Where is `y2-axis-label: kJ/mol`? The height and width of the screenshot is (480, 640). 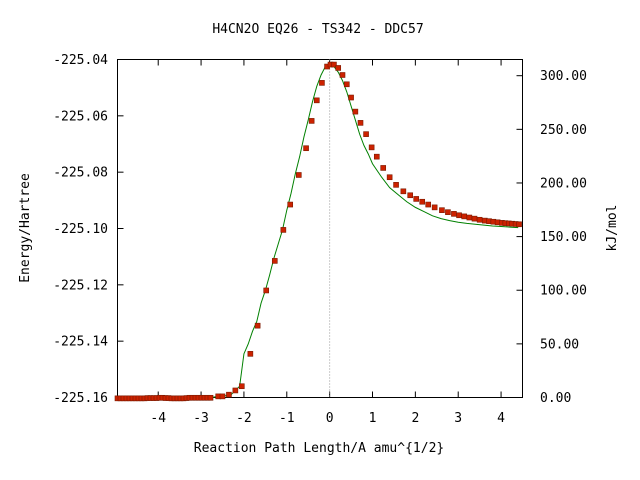 y2-axis-label: kJ/mol is located at coordinates (612, 228).